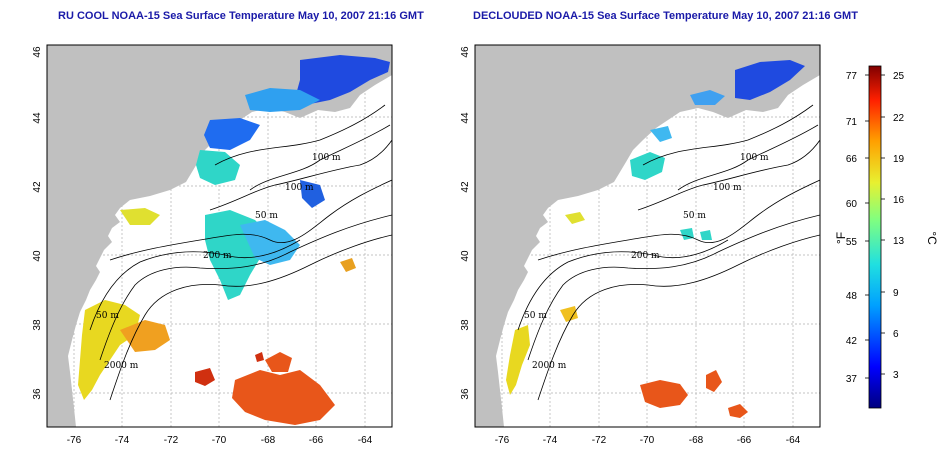 This screenshot has width=950, height=475. Describe the element at coordinates (852, 296) in the screenshot. I see `fahrenheit-tick: 48` at that location.